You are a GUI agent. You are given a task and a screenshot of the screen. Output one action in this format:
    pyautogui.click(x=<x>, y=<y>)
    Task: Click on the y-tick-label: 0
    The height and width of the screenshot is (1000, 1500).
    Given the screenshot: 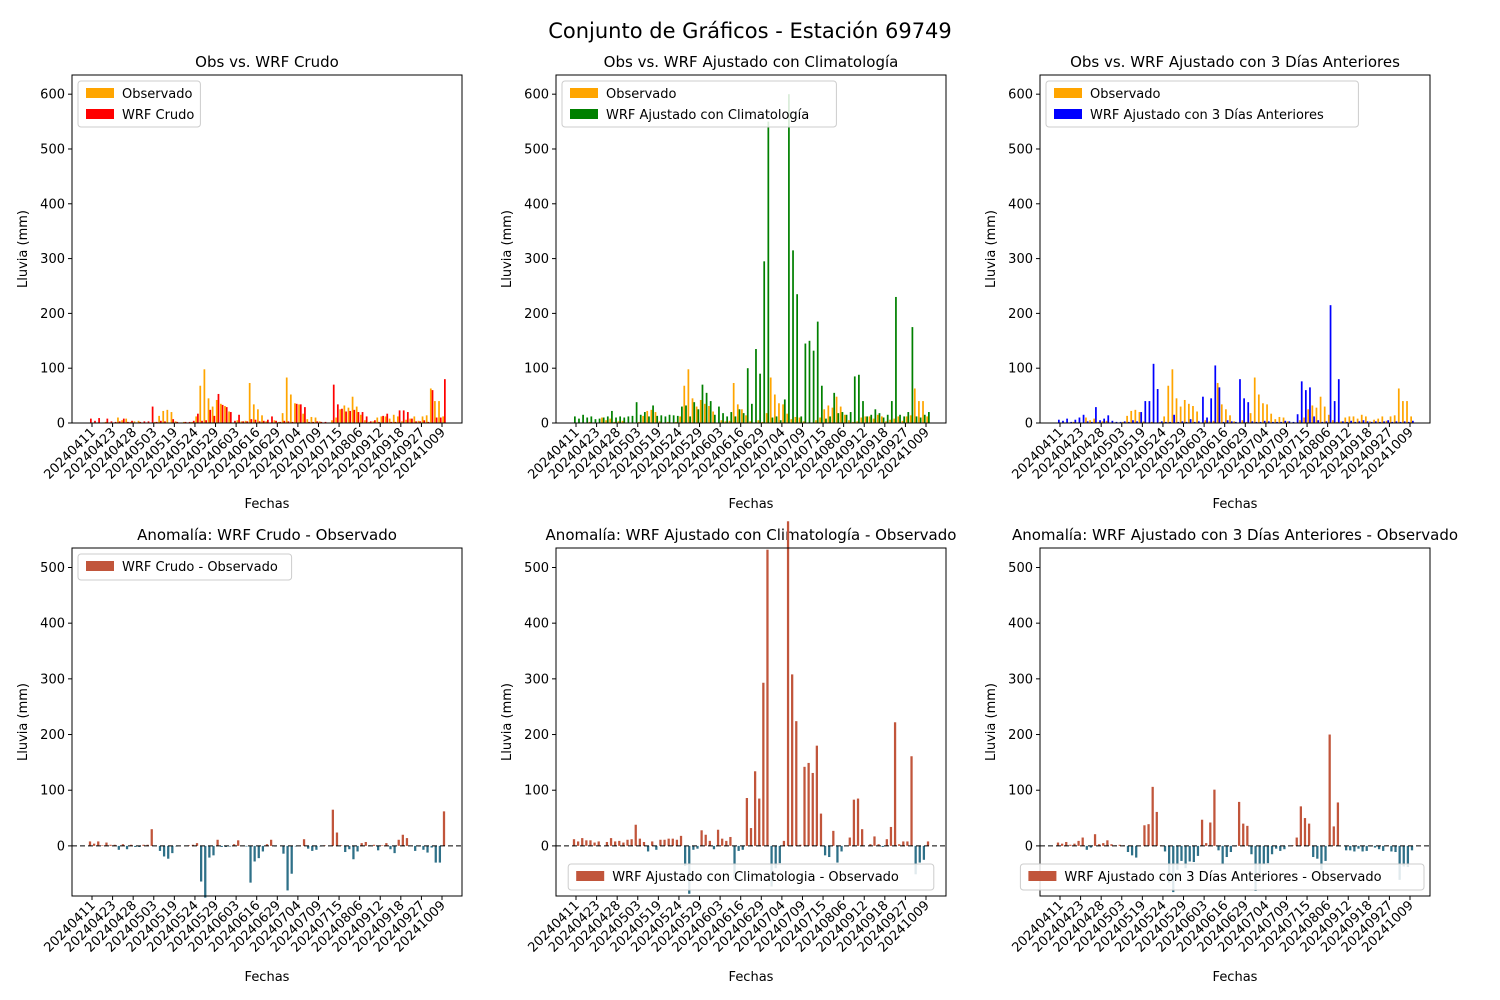 What is the action you would take?
    pyautogui.click(x=61, y=846)
    